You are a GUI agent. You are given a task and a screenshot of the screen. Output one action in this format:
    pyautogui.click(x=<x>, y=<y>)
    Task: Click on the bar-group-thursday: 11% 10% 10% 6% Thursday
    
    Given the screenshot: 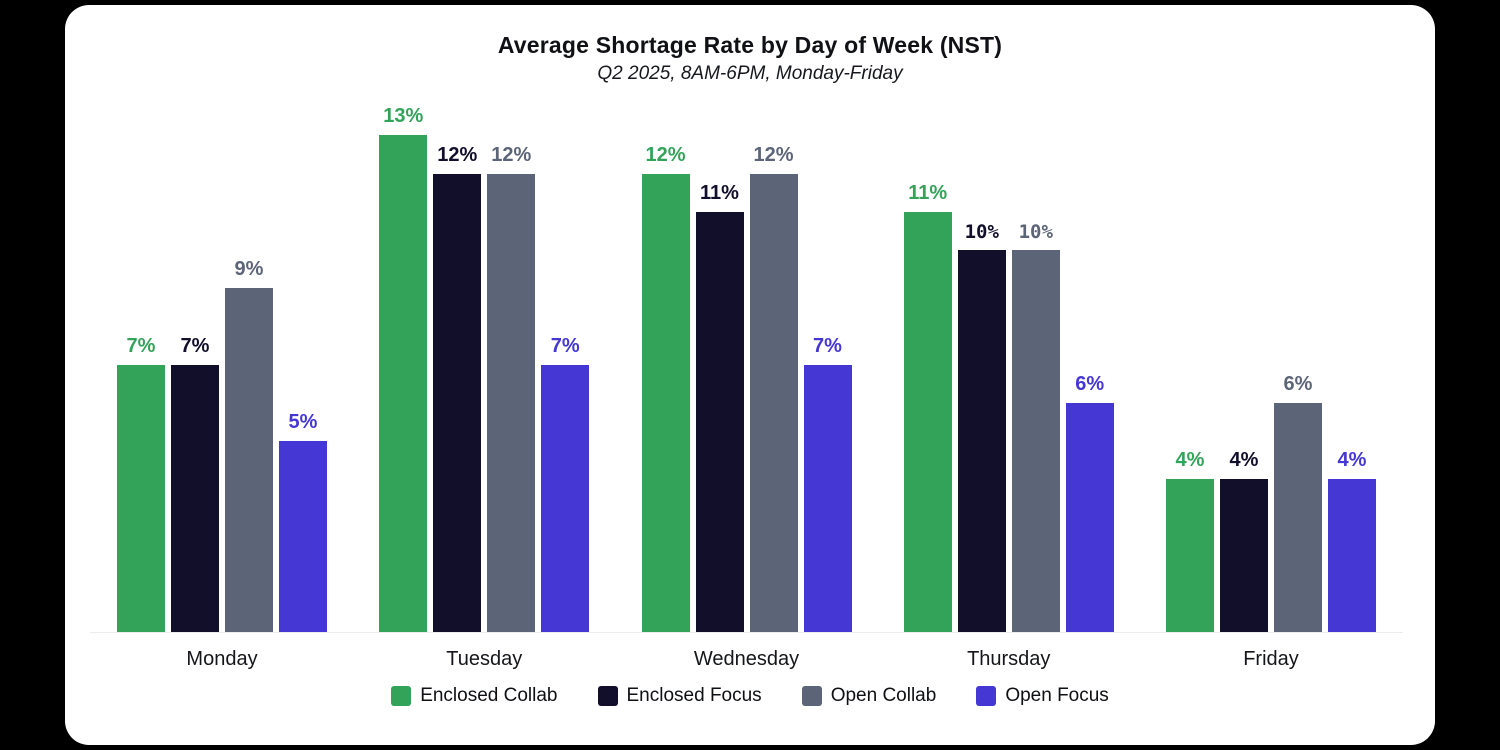 What is the action you would take?
    pyautogui.click(x=1008, y=390)
    